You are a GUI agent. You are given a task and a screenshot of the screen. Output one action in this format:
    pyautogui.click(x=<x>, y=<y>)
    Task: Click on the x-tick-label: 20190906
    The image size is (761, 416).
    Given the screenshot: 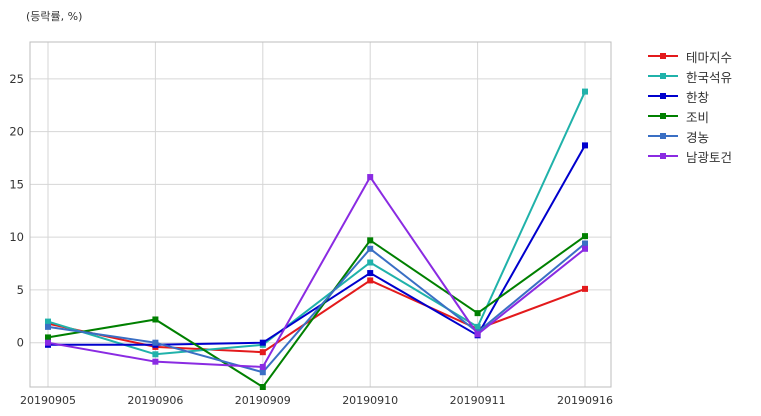 What is the action you would take?
    pyautogui.click(x=155, y=400)
    